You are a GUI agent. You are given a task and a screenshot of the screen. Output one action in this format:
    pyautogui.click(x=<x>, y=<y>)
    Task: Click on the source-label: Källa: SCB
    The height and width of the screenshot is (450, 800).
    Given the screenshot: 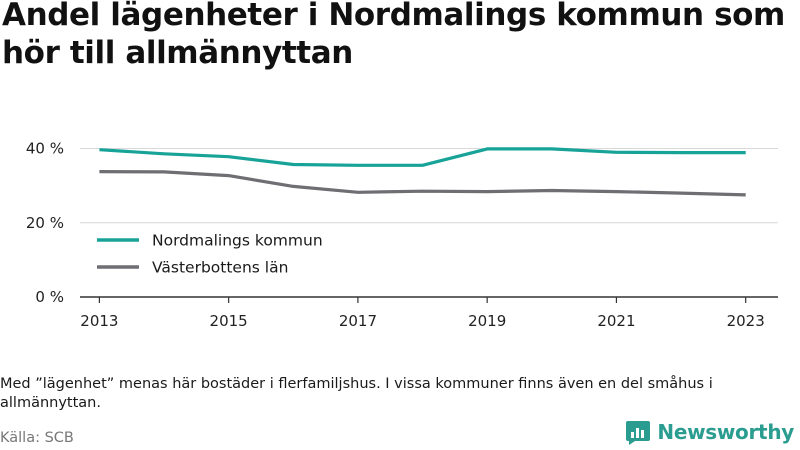 What is the action you would take?
    pyautogui.click(x=37, y=438)
    